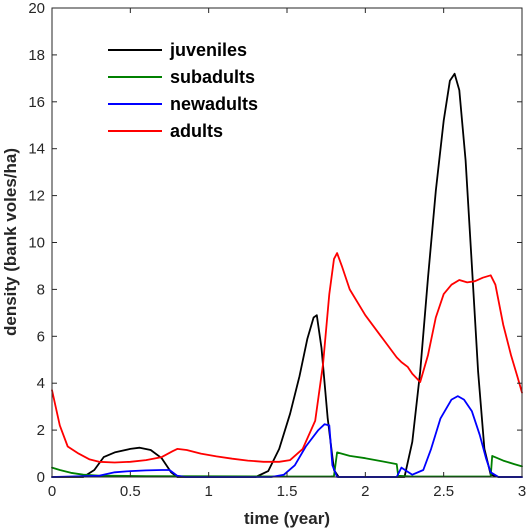 The width and height of the screenshot is (529, 531). I want to click on series-line-newadults, so click(287, 436).